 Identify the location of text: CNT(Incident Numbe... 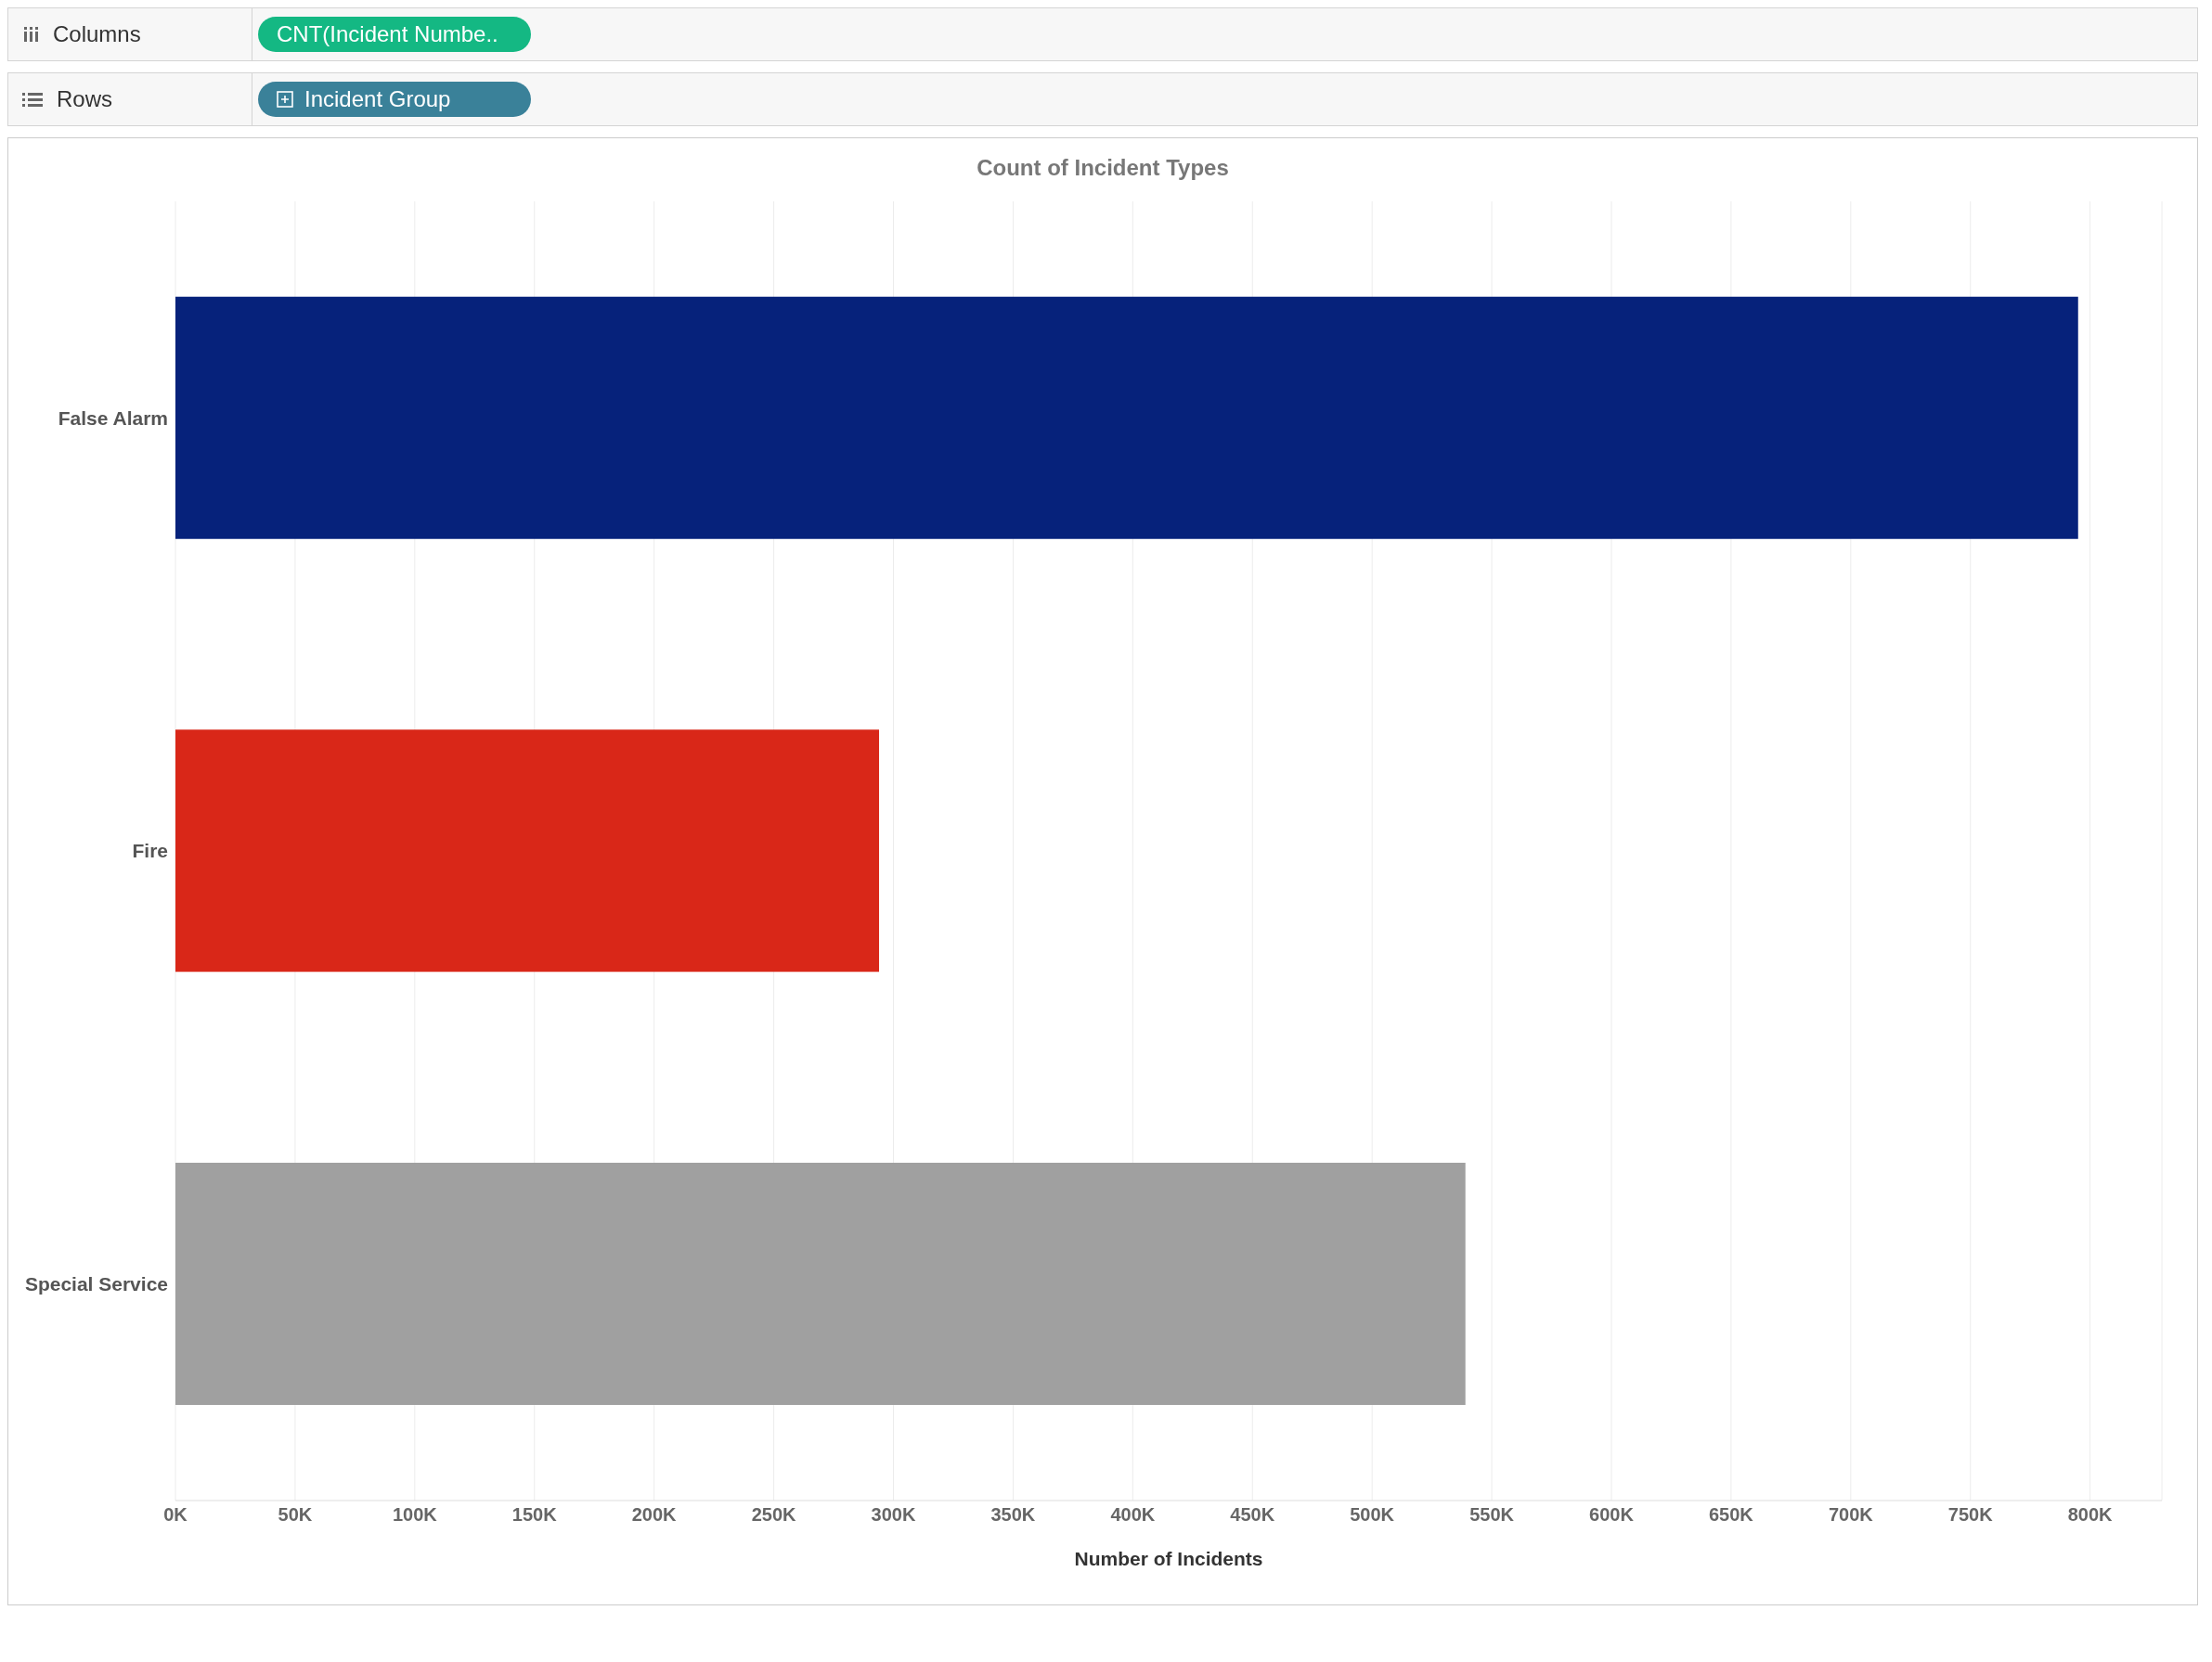
(387, 34).